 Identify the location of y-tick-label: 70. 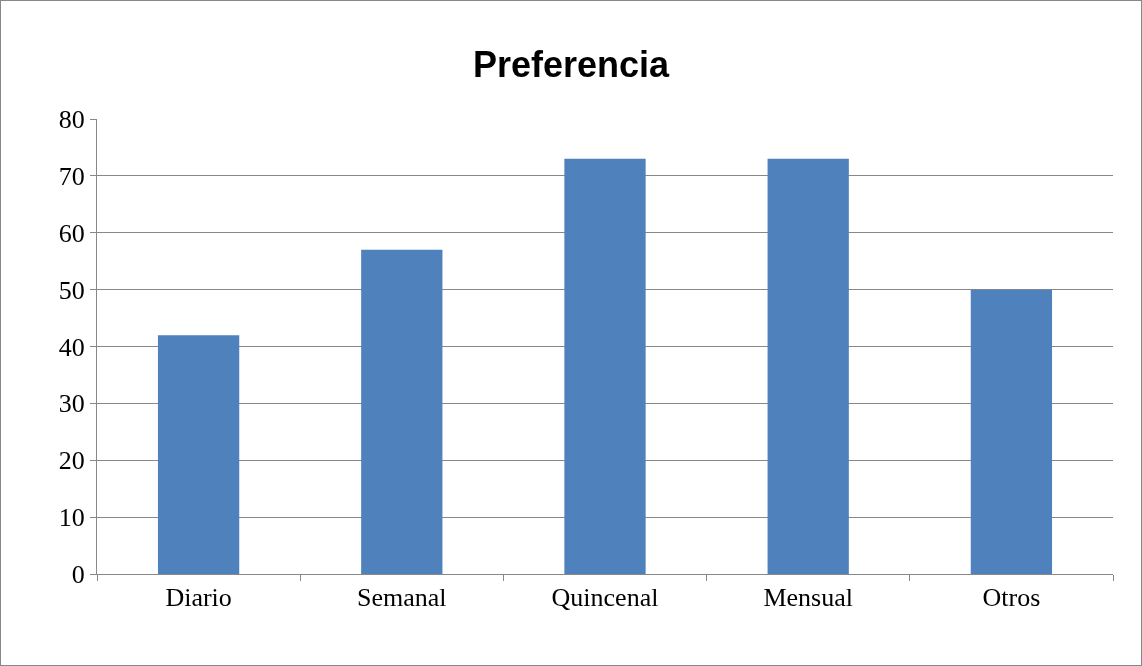
(71, 176).